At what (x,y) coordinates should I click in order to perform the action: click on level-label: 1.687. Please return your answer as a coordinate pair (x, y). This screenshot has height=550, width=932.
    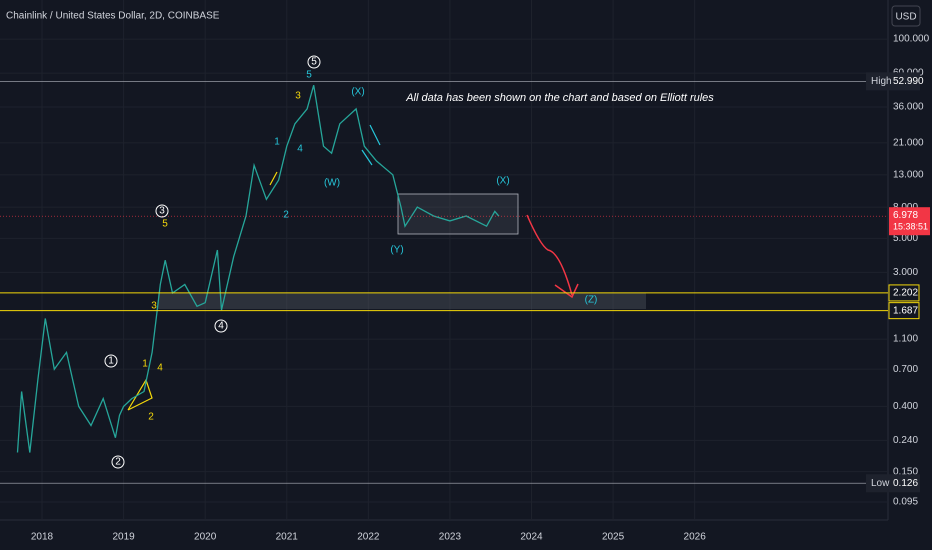
    Looking at the image, I should click on (905, 310).